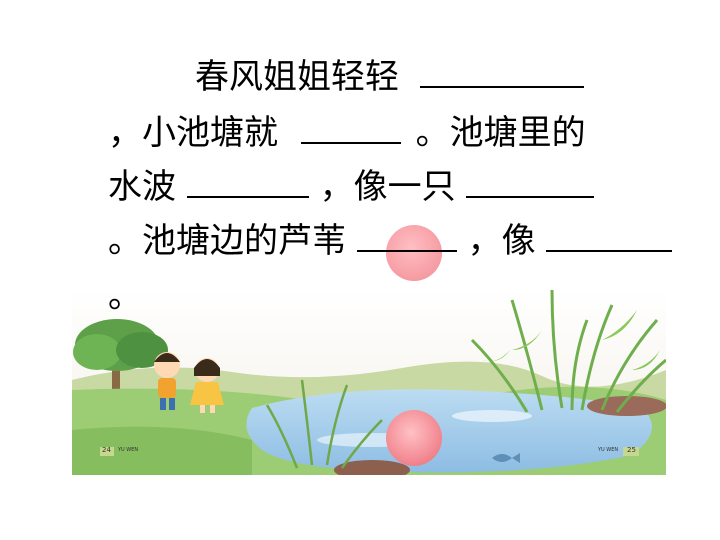 This screenshot has height=540, width=720. I want to click on footer-label-left: YU WEN, so click(128, 450).